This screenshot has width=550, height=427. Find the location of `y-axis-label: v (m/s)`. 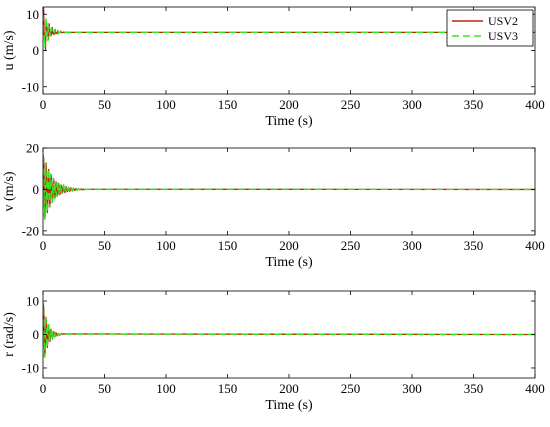

y-axis-label: v (m/s) is located at coordinates (9, 191).